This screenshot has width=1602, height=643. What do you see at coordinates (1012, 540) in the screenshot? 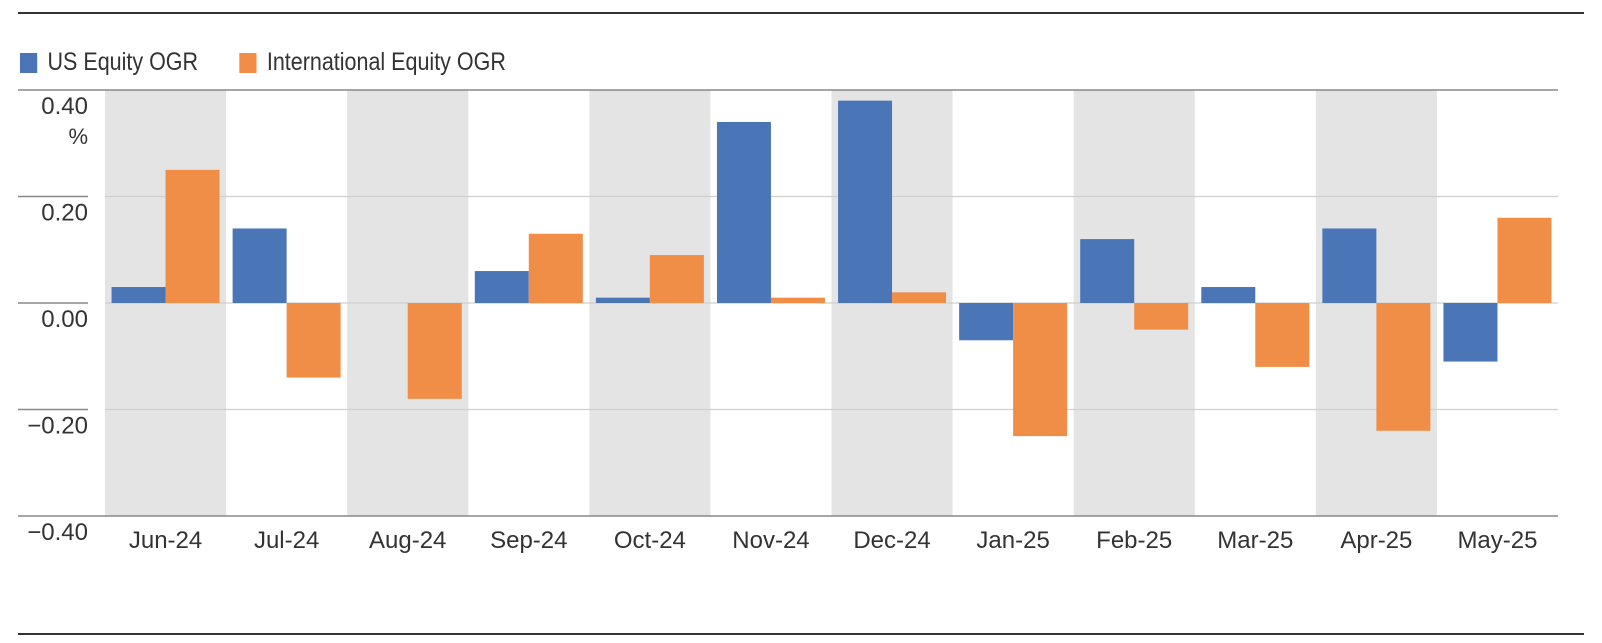
I see `x-tick-label: Jan-25` at bounding box center [1012, 540].